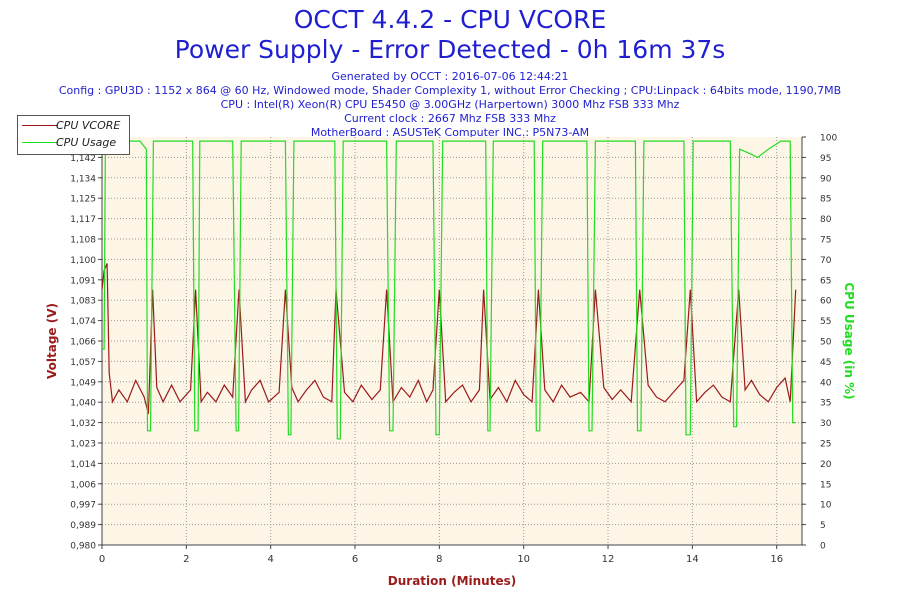 The width and height of the screenshot is (900, 600). What do you see at coordinates (825, 404) in the screenshot?
I see `y-right-tick-label: 35` at bounding box center [825, 404].